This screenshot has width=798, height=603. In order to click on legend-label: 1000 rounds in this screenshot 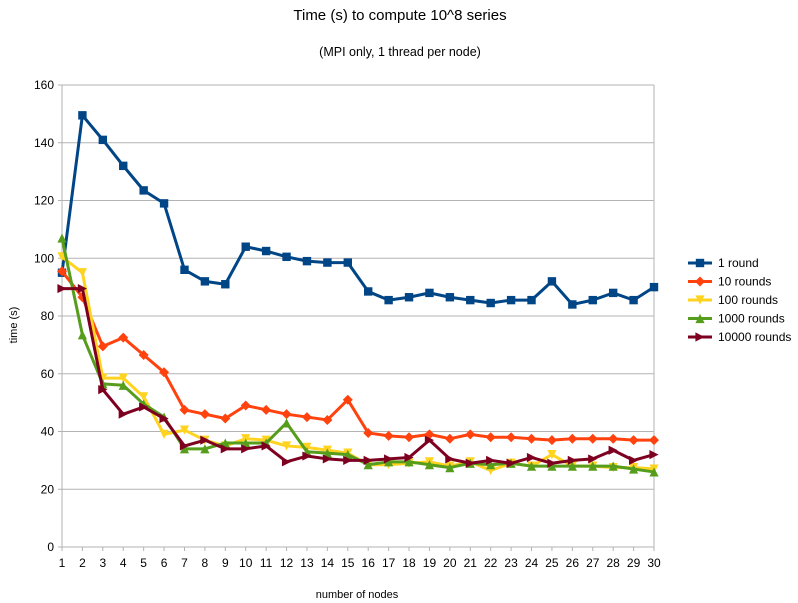, I will do `click(751, 319)`.